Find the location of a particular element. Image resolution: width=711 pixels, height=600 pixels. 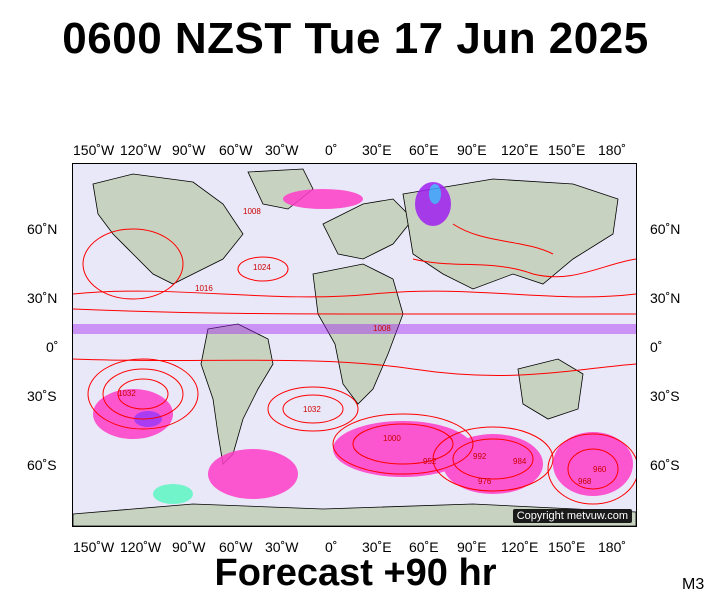

north-america is located at coordinates (168, 229).